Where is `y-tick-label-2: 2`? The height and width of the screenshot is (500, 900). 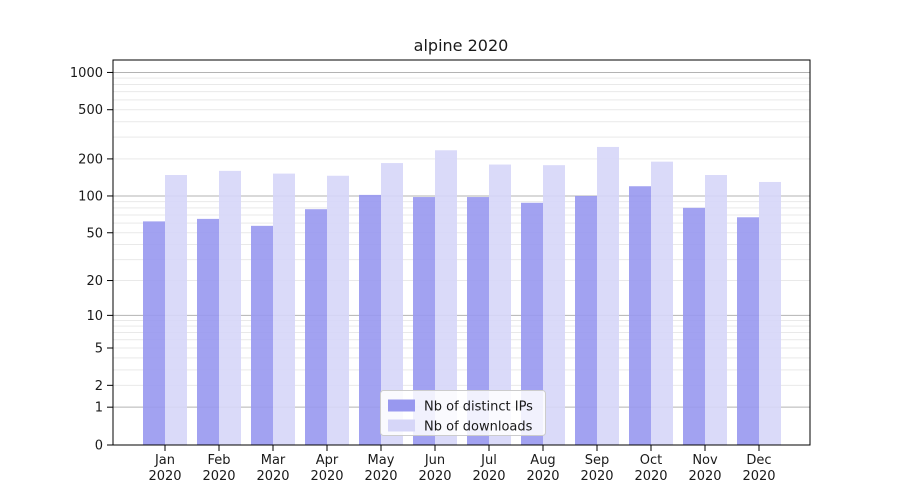
y-tick-label-2: 2 is located at coordinates (99, 386).